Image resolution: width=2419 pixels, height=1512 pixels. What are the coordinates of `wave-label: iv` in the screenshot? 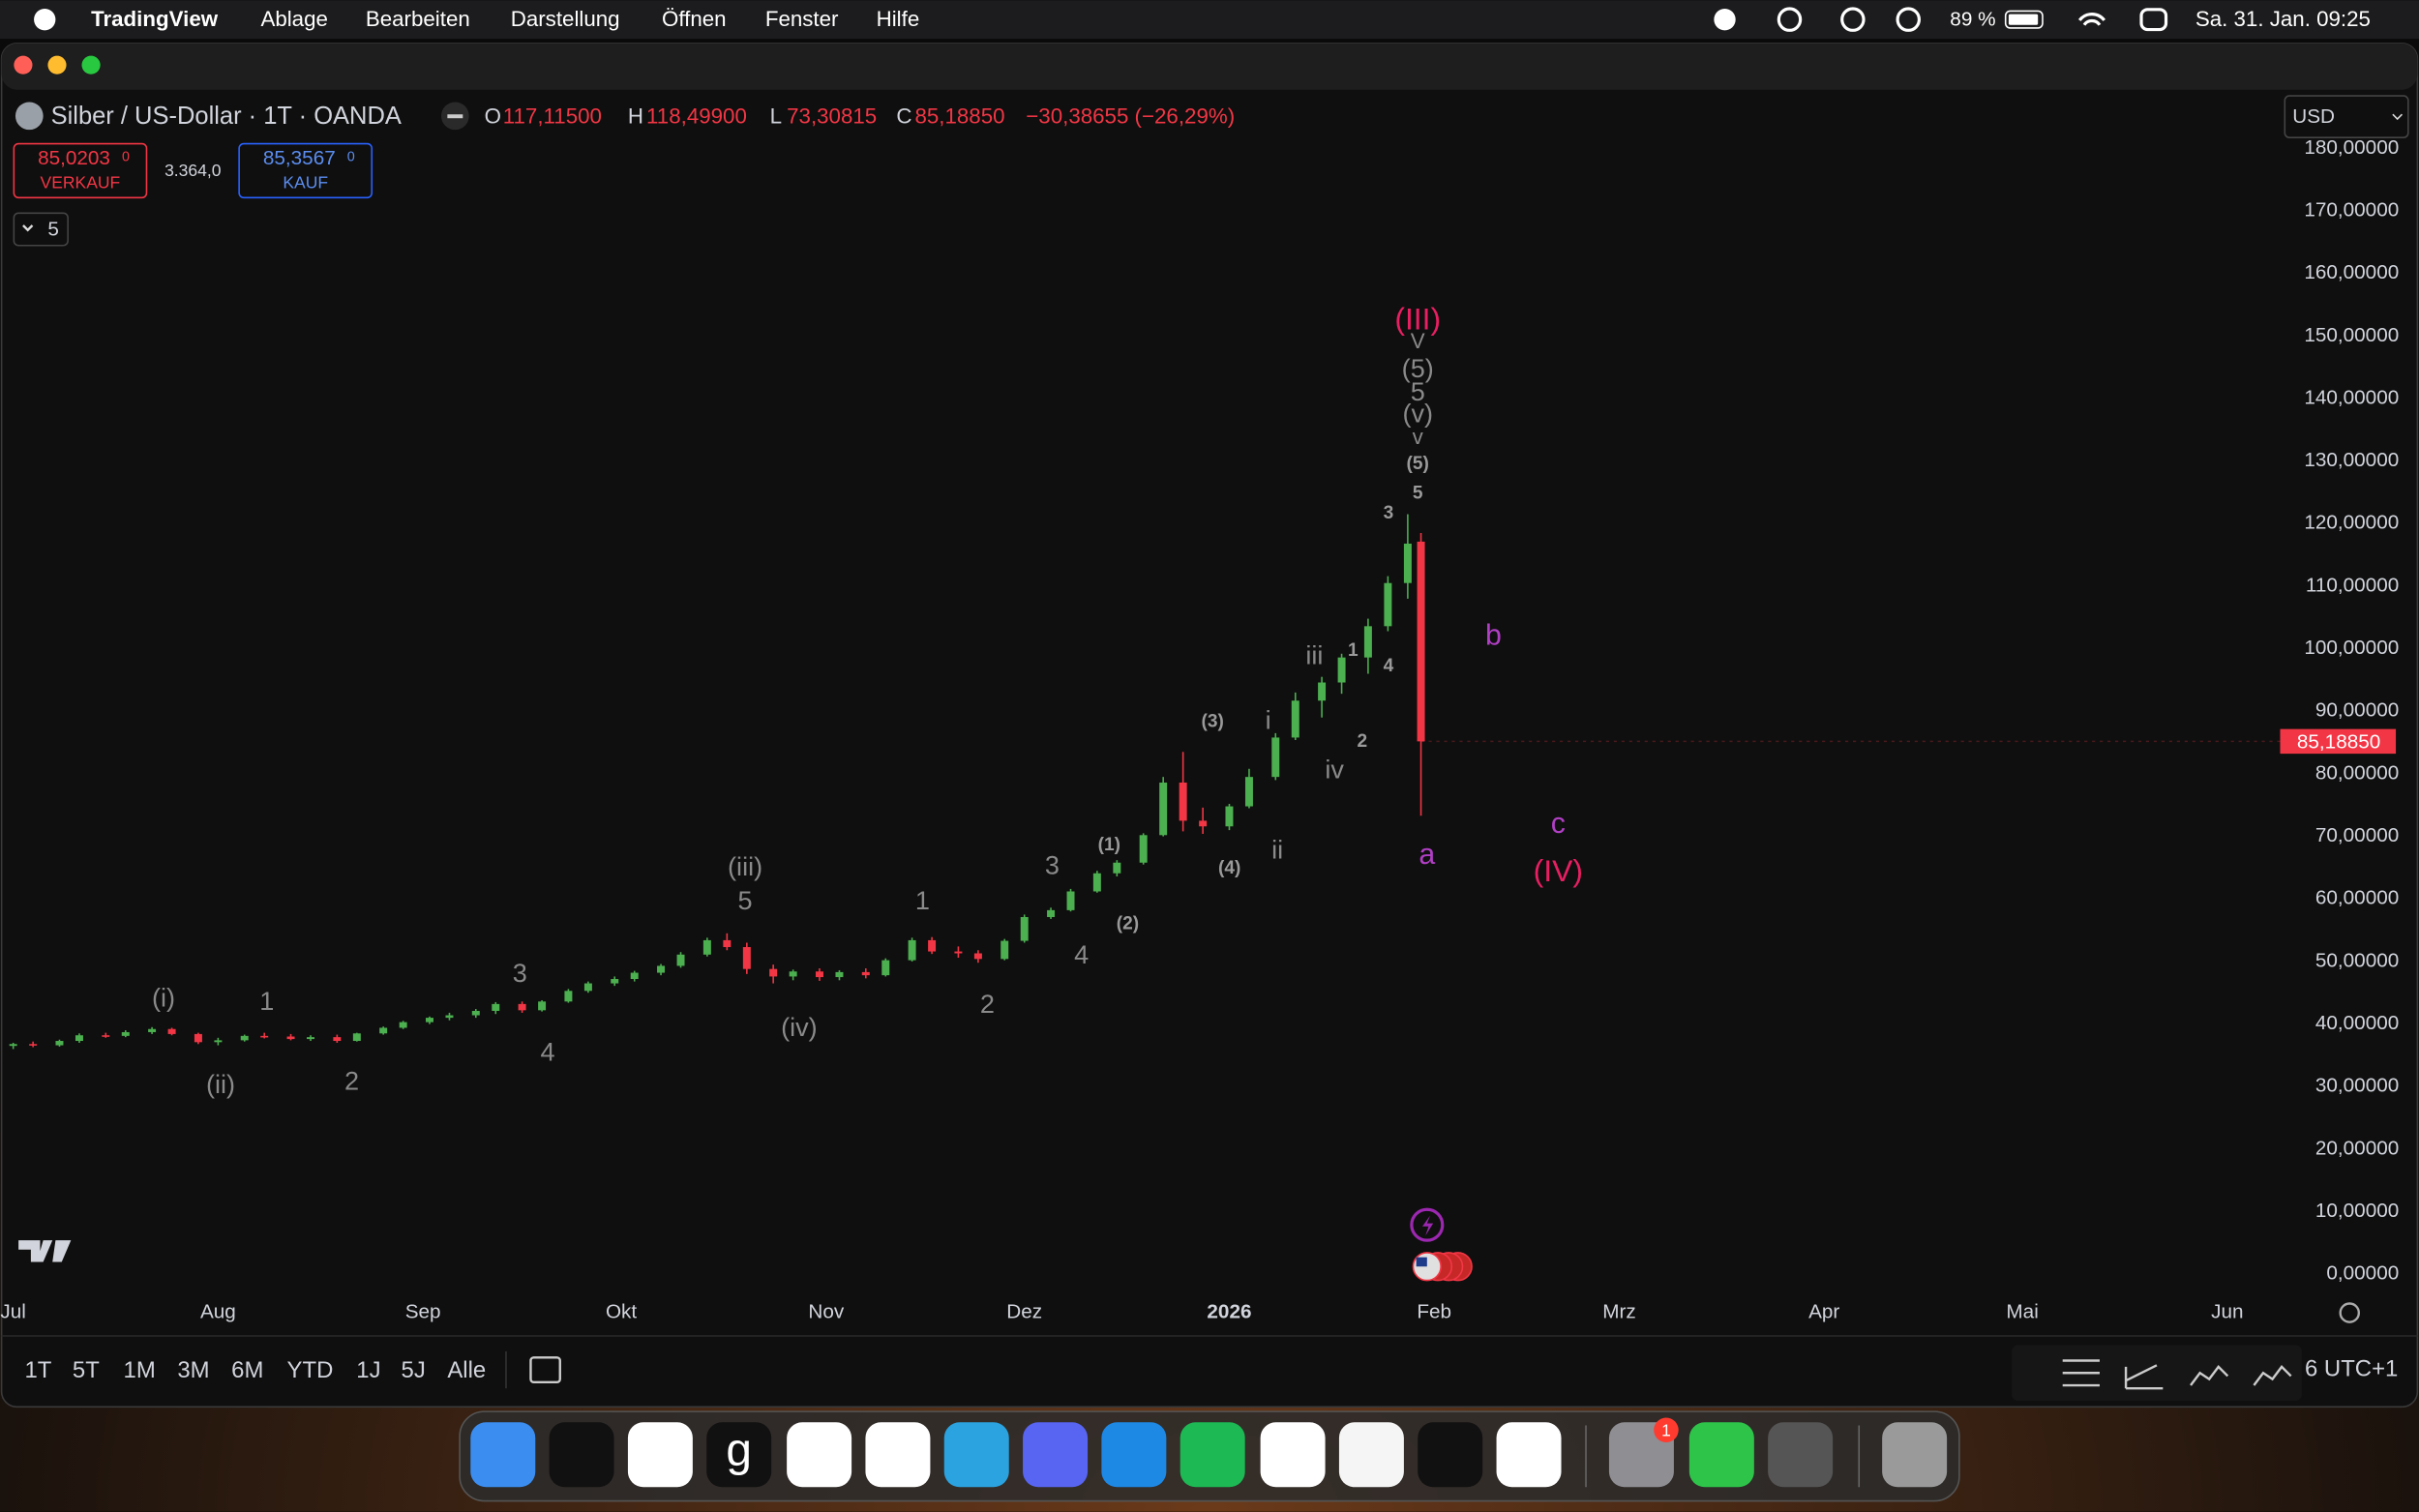 It's located at (1335, 770).